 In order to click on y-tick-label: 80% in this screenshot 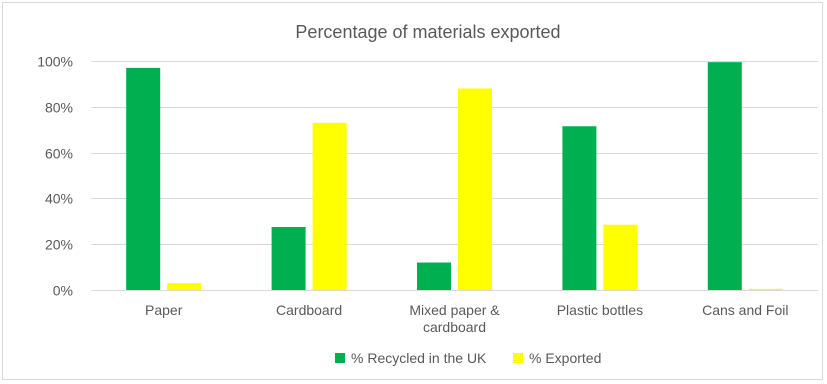, I will do `click(59, 108)`.